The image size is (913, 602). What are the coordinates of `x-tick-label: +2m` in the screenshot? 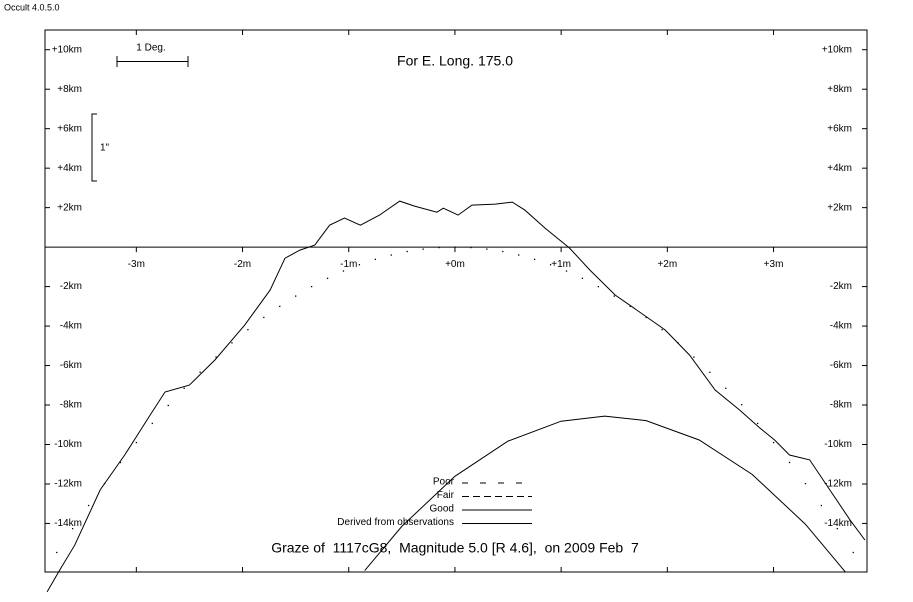 It's located at (667, 264).